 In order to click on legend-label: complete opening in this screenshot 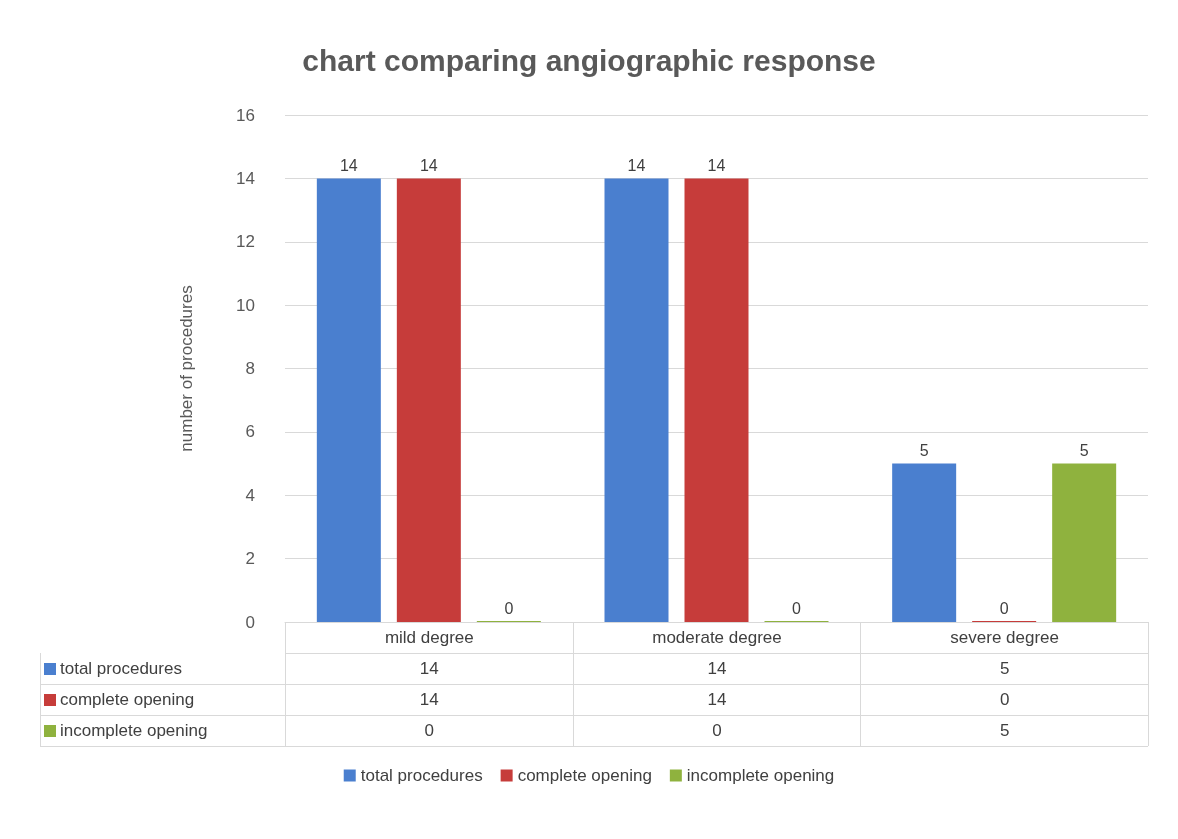, I will do `click(584, 775)`.